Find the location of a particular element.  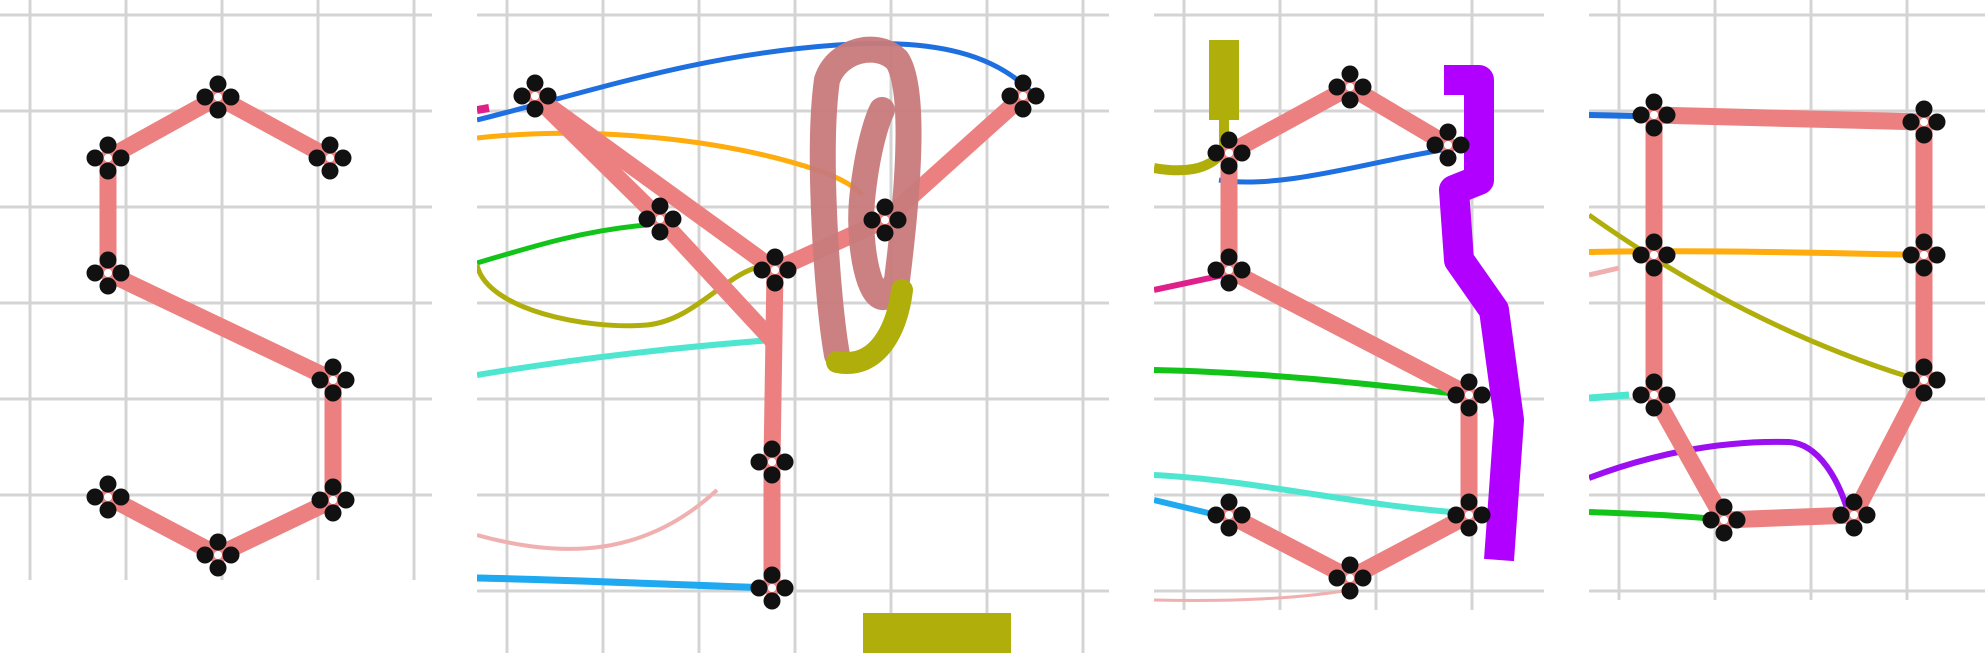

control-nodes is located at coordinates (1789, 318).